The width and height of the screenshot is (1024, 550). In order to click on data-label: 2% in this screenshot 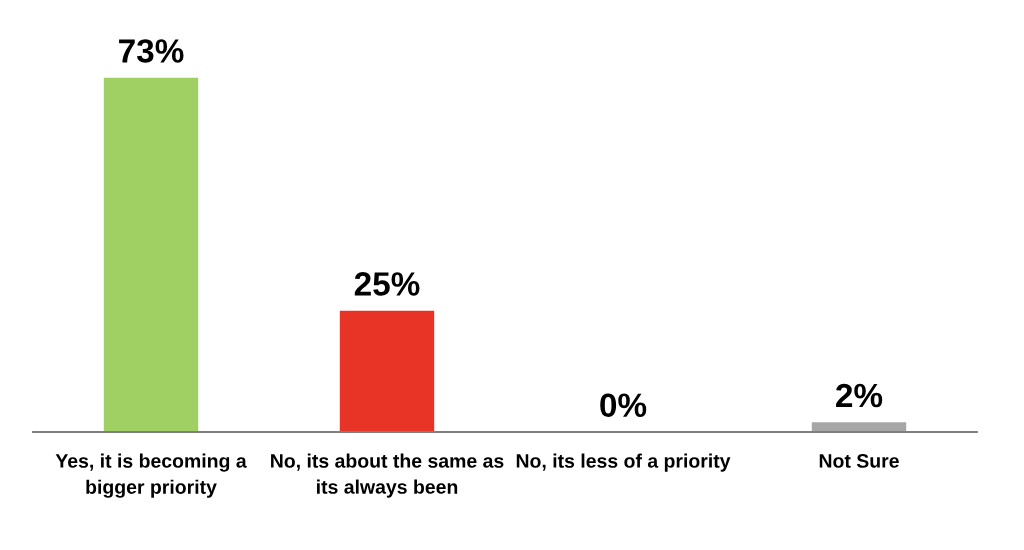, I will do `click(859, 395)`.